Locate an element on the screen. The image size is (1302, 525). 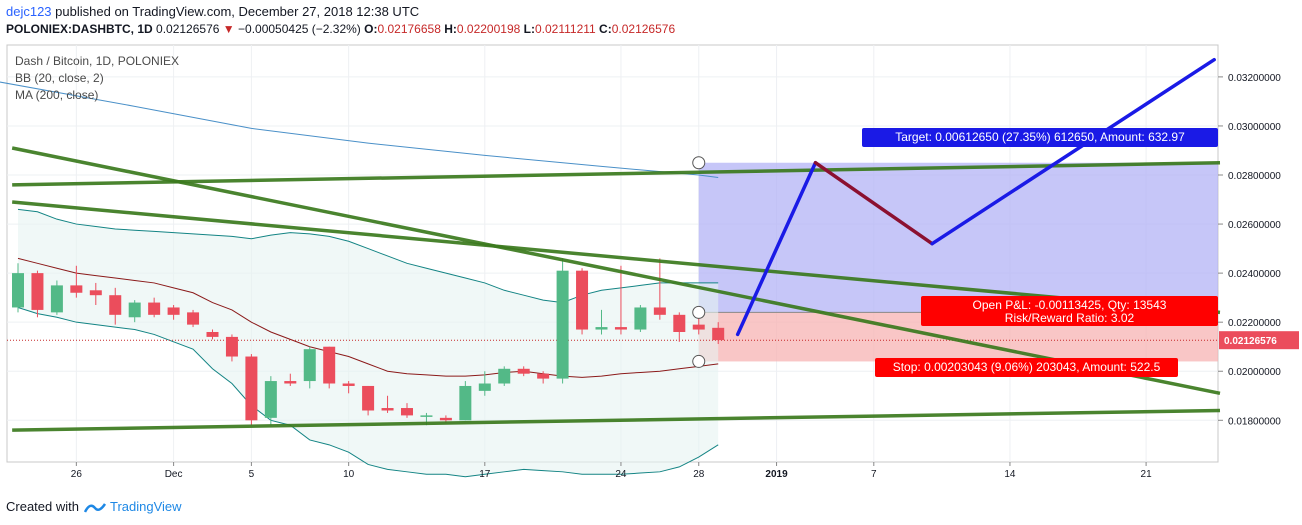
y-tick-label: 0.02400000 is located at coordinates (1254, 274).